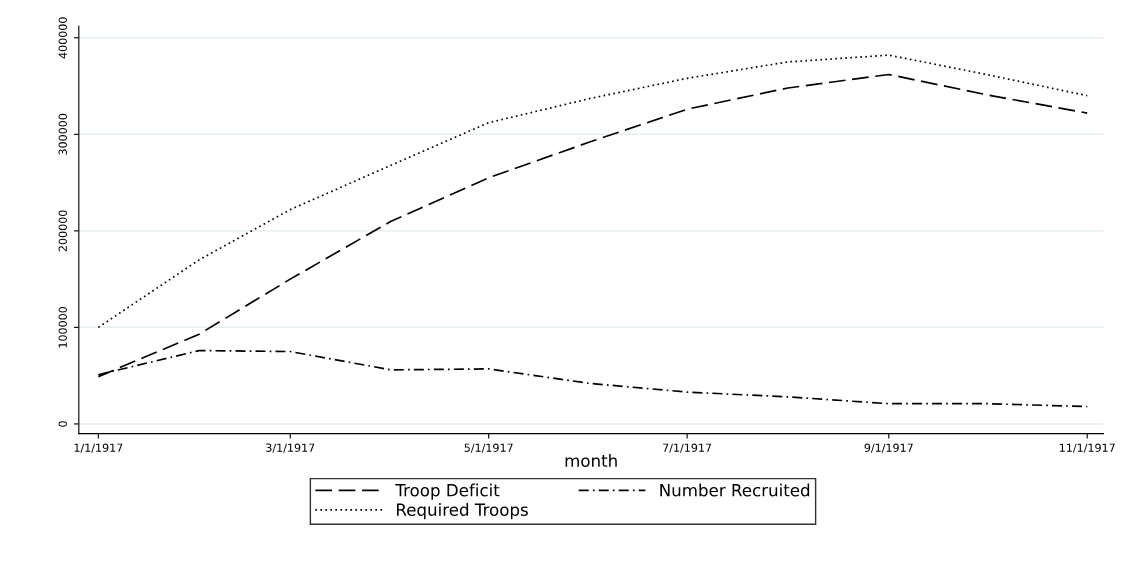 Image resolution: width=1126 pixels, height=582 pixels. Describe the element at coordinates (1087, 448) in the screenshot. I see `x-tick-label: 11/1/1917` at that location.